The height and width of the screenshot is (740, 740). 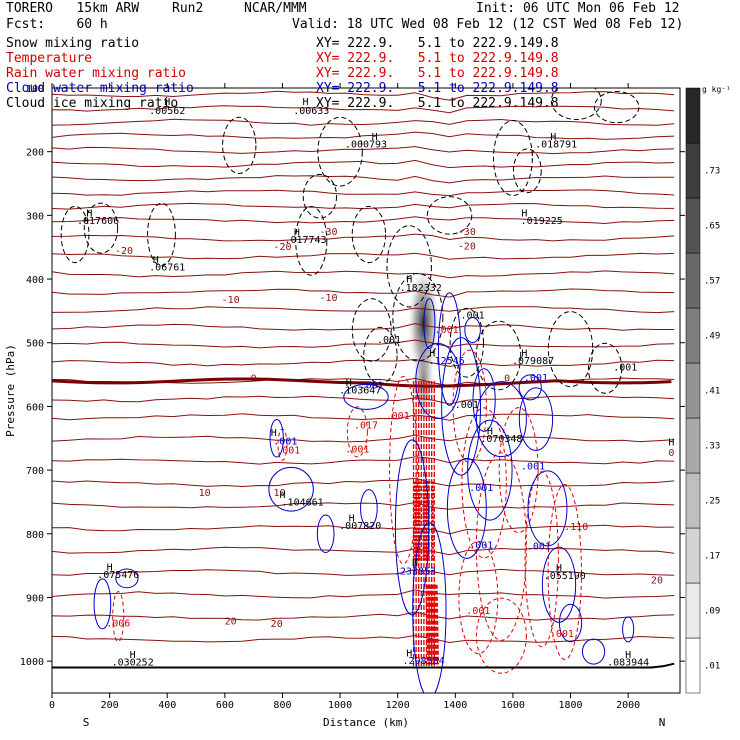 What do you see at coordinates (708, 389) in the screenshot?
I see `colorbar: .01 .09 .17 .25 .33 .41 .49 .57 .65 .73 g kg⁻¹` at bounding box center [708, 389].